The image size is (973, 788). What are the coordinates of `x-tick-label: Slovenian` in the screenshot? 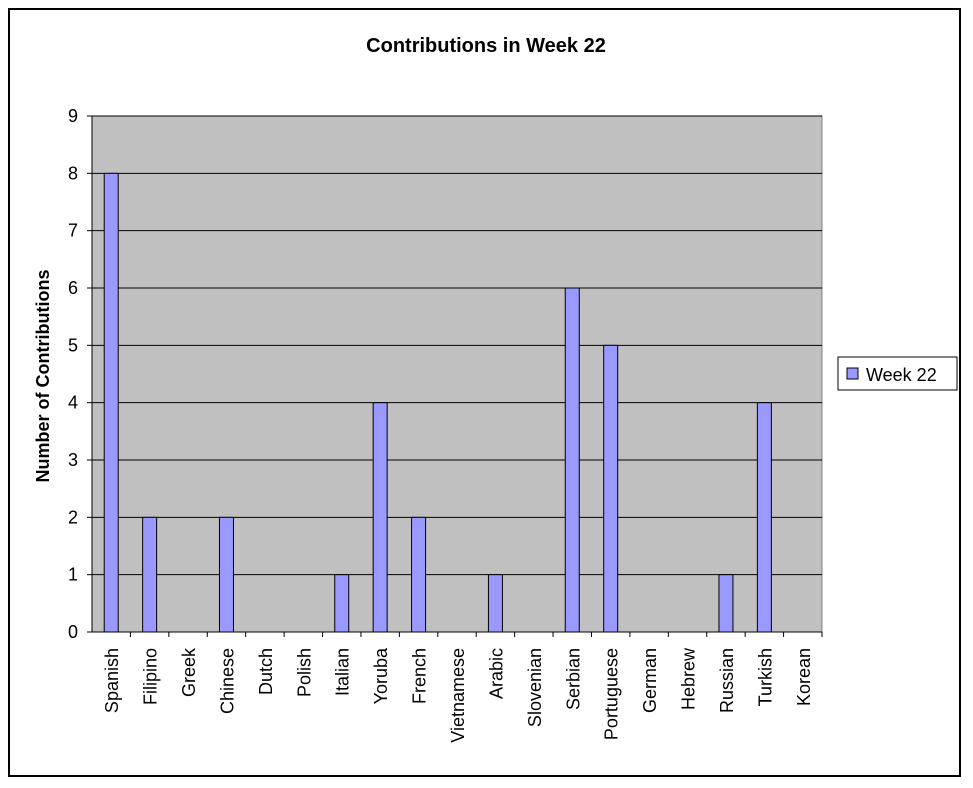 It's located at (535, 687).